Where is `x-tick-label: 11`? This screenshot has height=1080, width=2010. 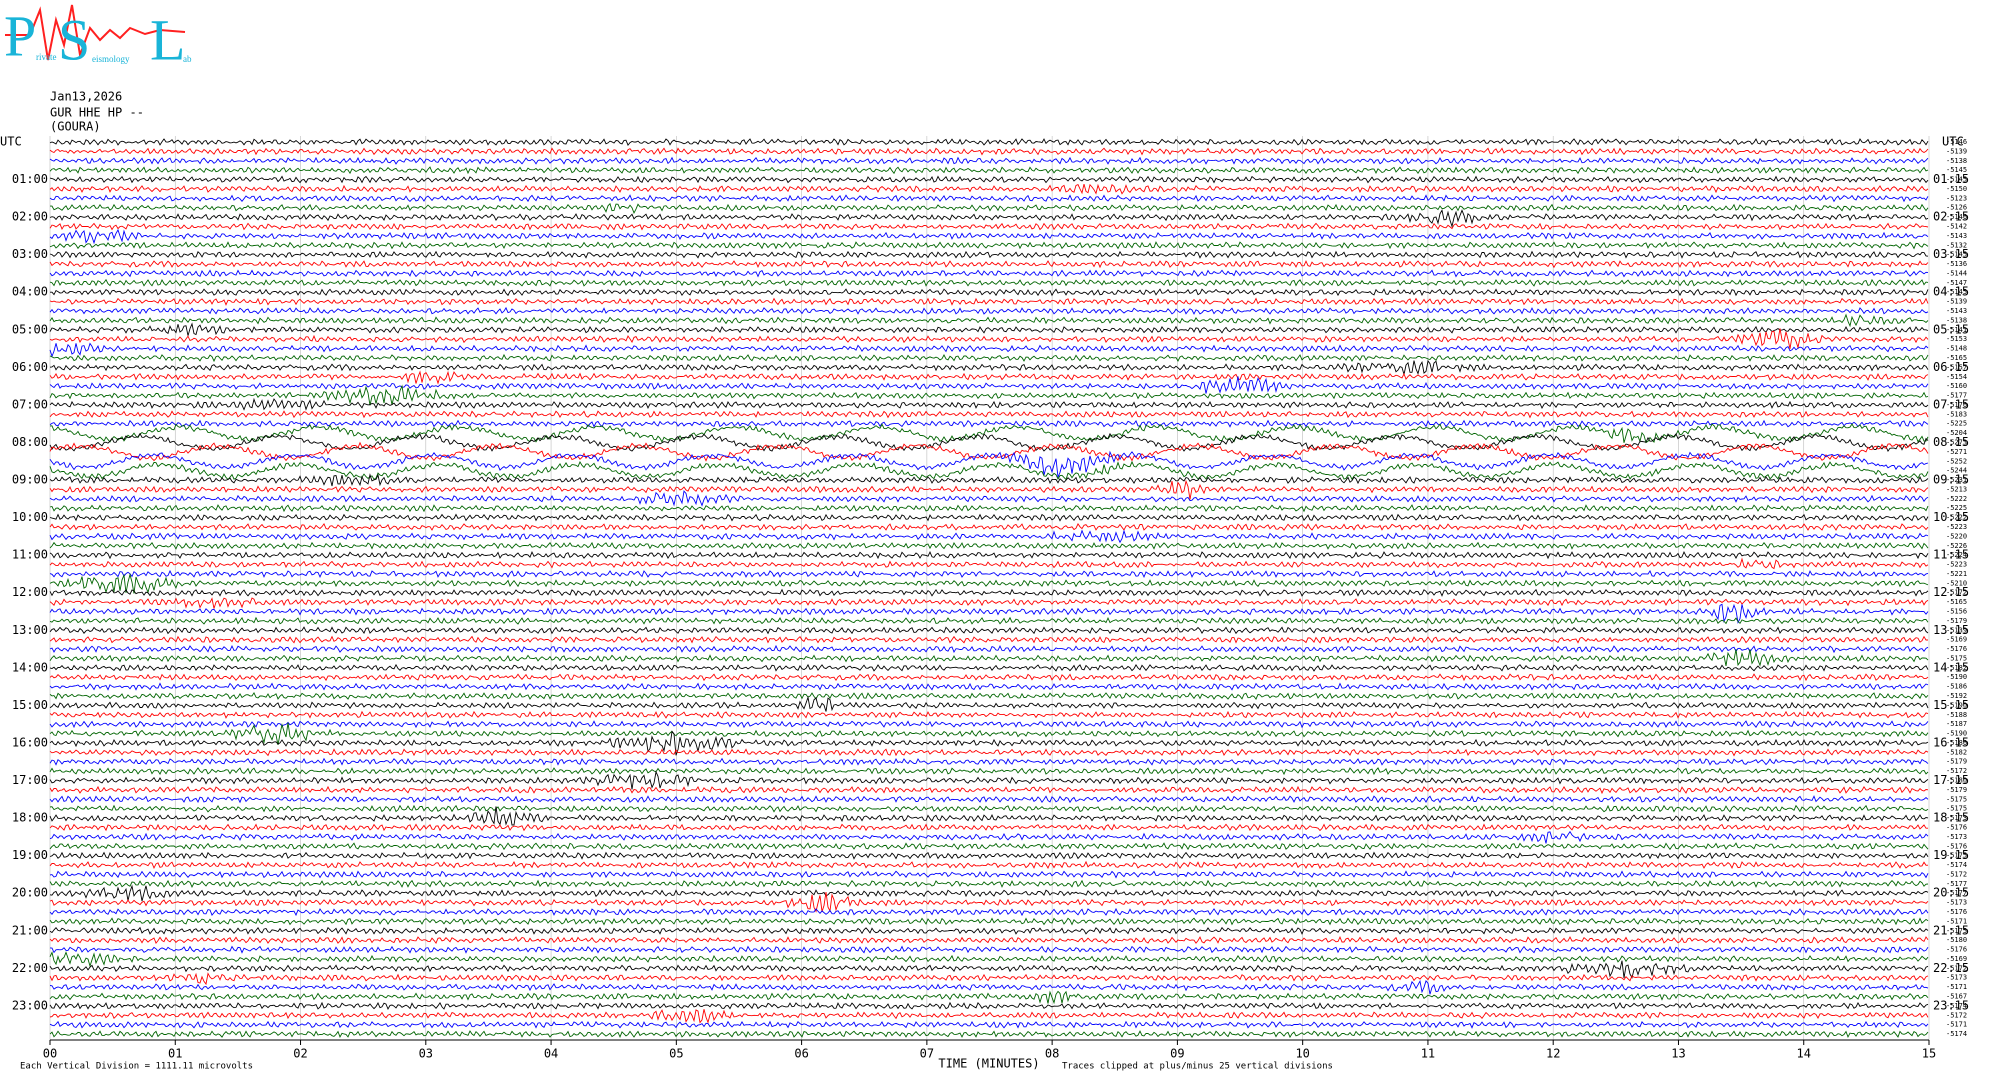
x-tick-label: 11 is located at coordinates (1428, 1054).